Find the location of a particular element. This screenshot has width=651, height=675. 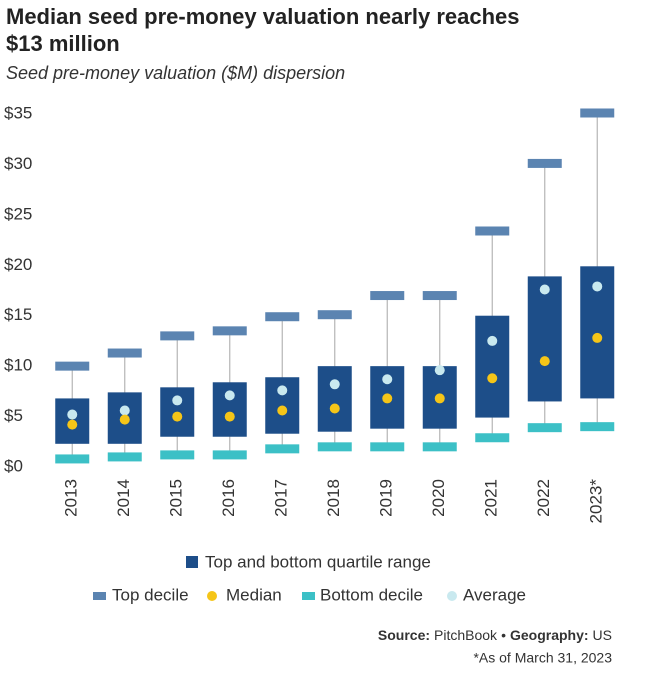

y-tick-label: $20 is located at coordinates (18, 264).